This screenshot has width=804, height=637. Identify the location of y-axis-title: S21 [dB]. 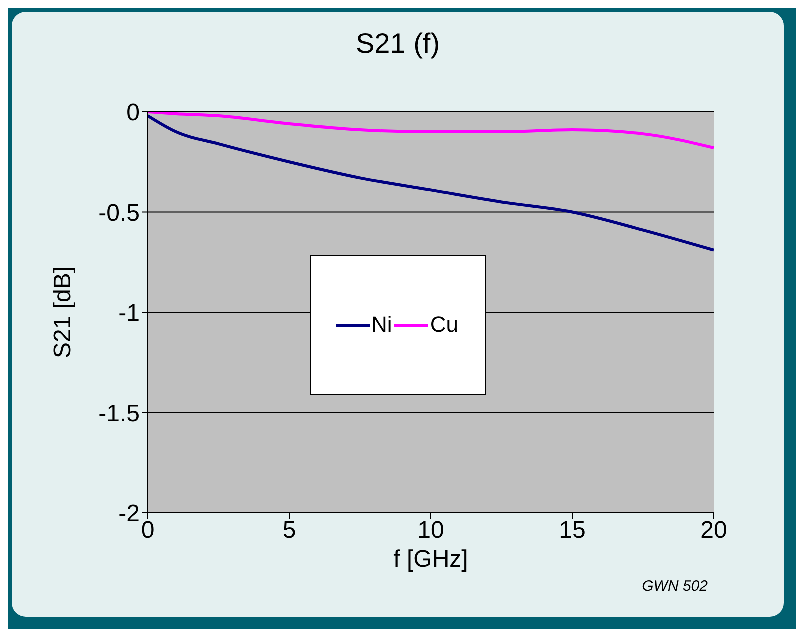
(63, 312).